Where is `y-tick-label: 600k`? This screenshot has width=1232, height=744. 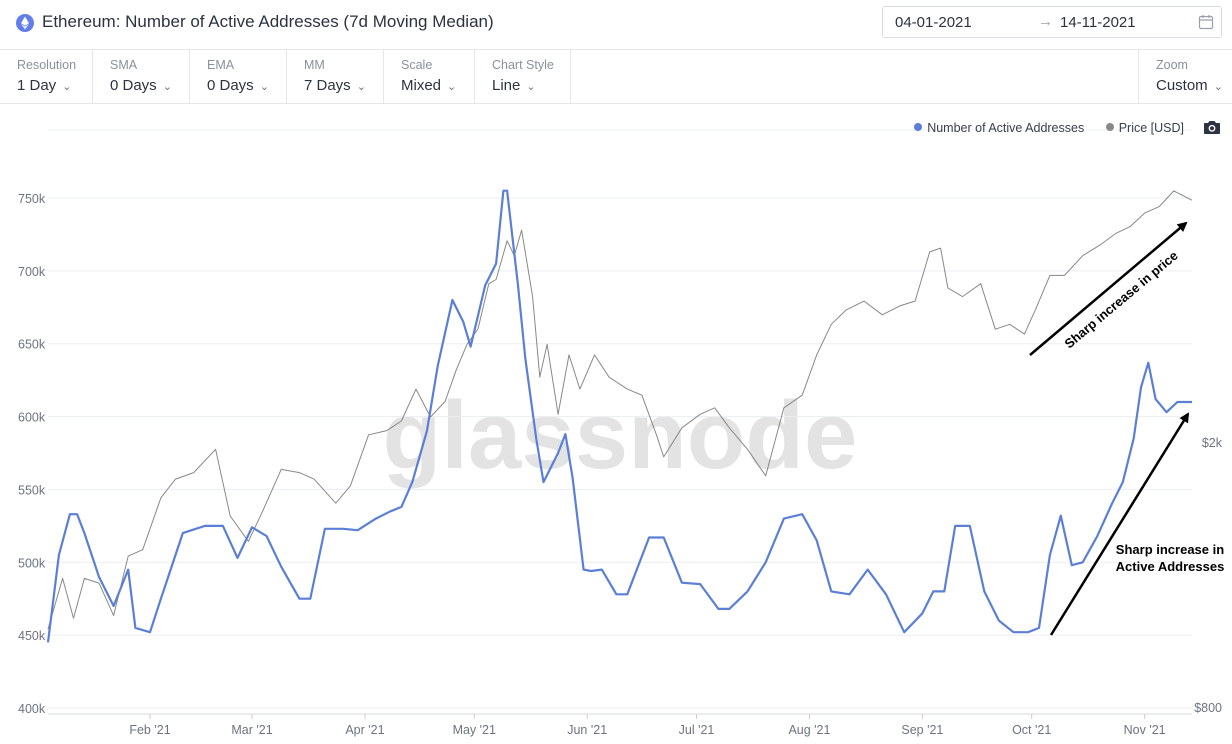 y-tick-label: 600k is located at coordinates (32, 418).